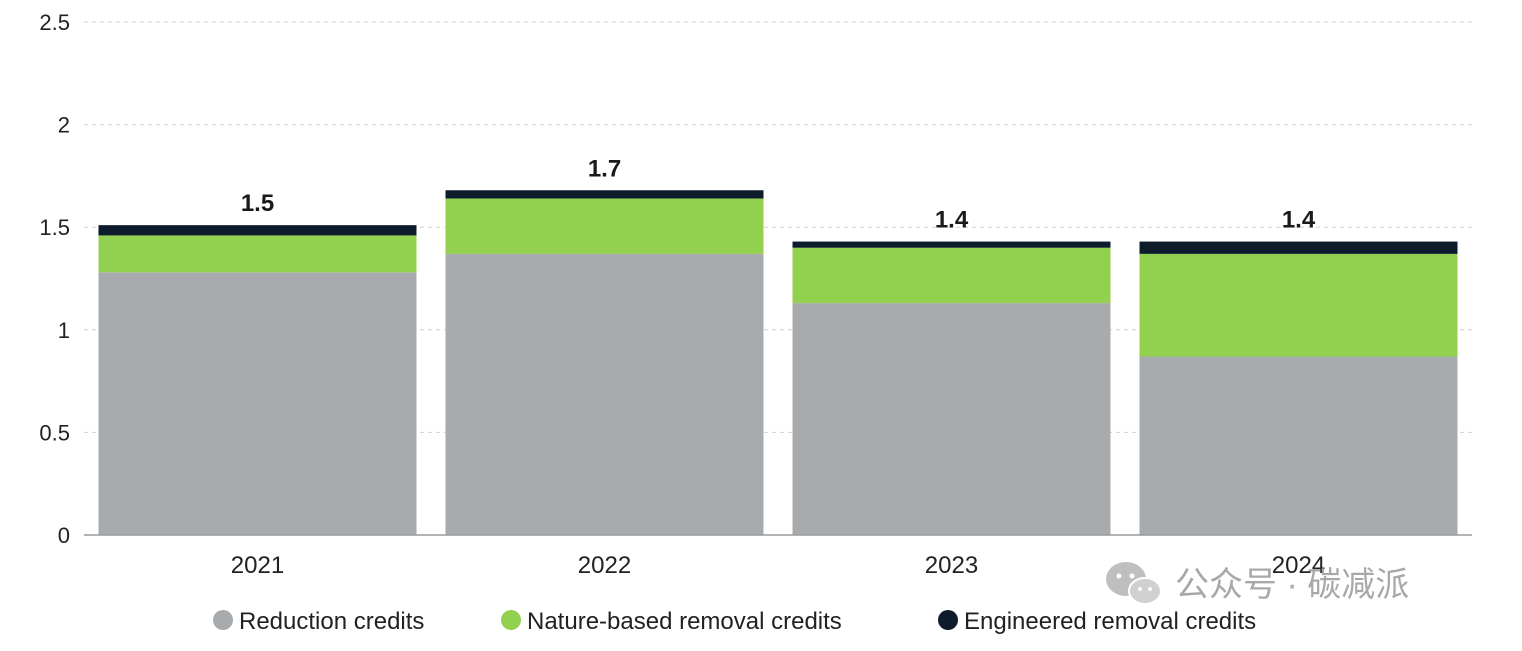  What do you see at coordinates (331, 621) in the screenshot?
I see `legend-label: Reduction credits` at bounding box center [331, 621].